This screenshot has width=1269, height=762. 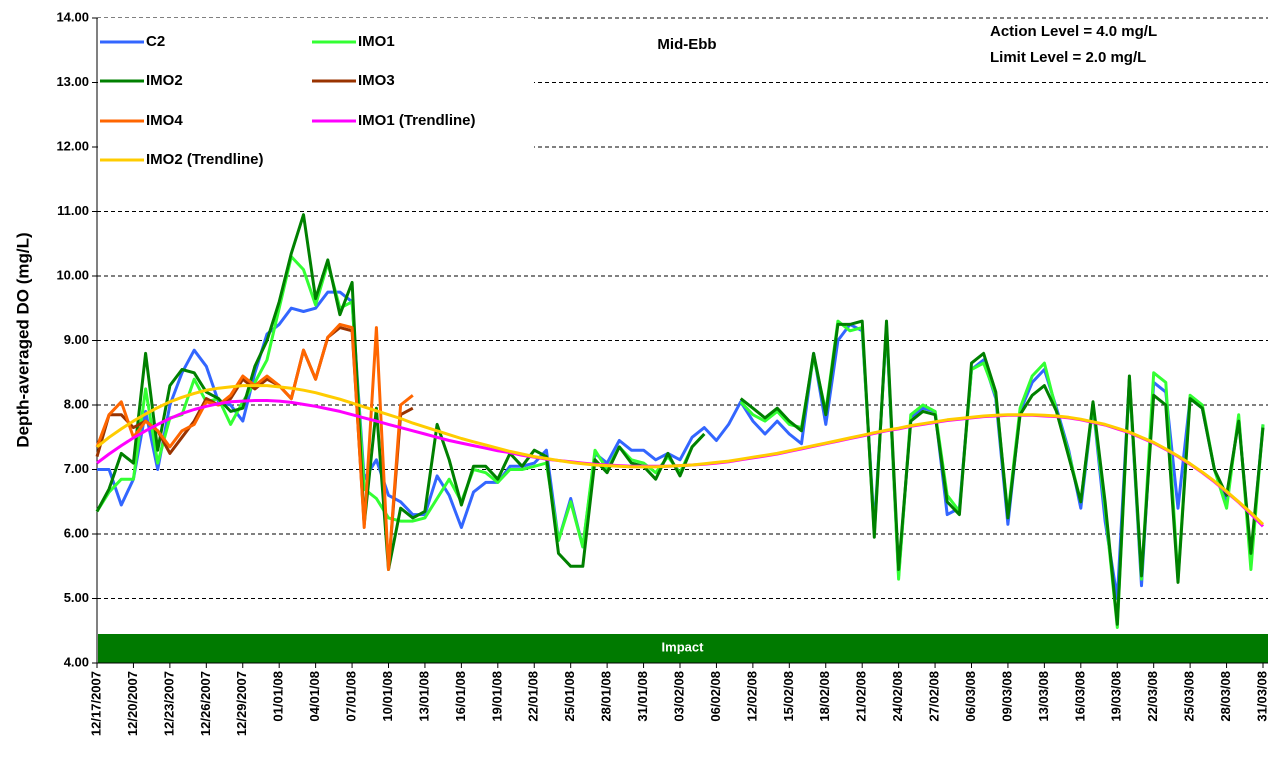 What do you see at coordinates (1006, 696) in the screenshot?
I see `x-tick-label: 09/03/08` at bounding box center [1006, 696].